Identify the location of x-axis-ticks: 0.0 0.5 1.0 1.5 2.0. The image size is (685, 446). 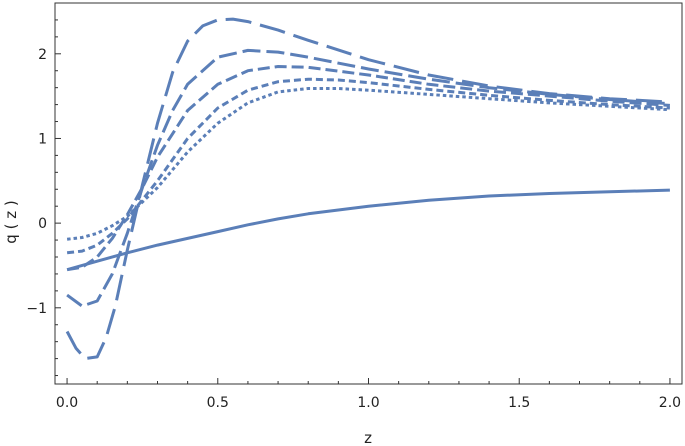
(368, 394).